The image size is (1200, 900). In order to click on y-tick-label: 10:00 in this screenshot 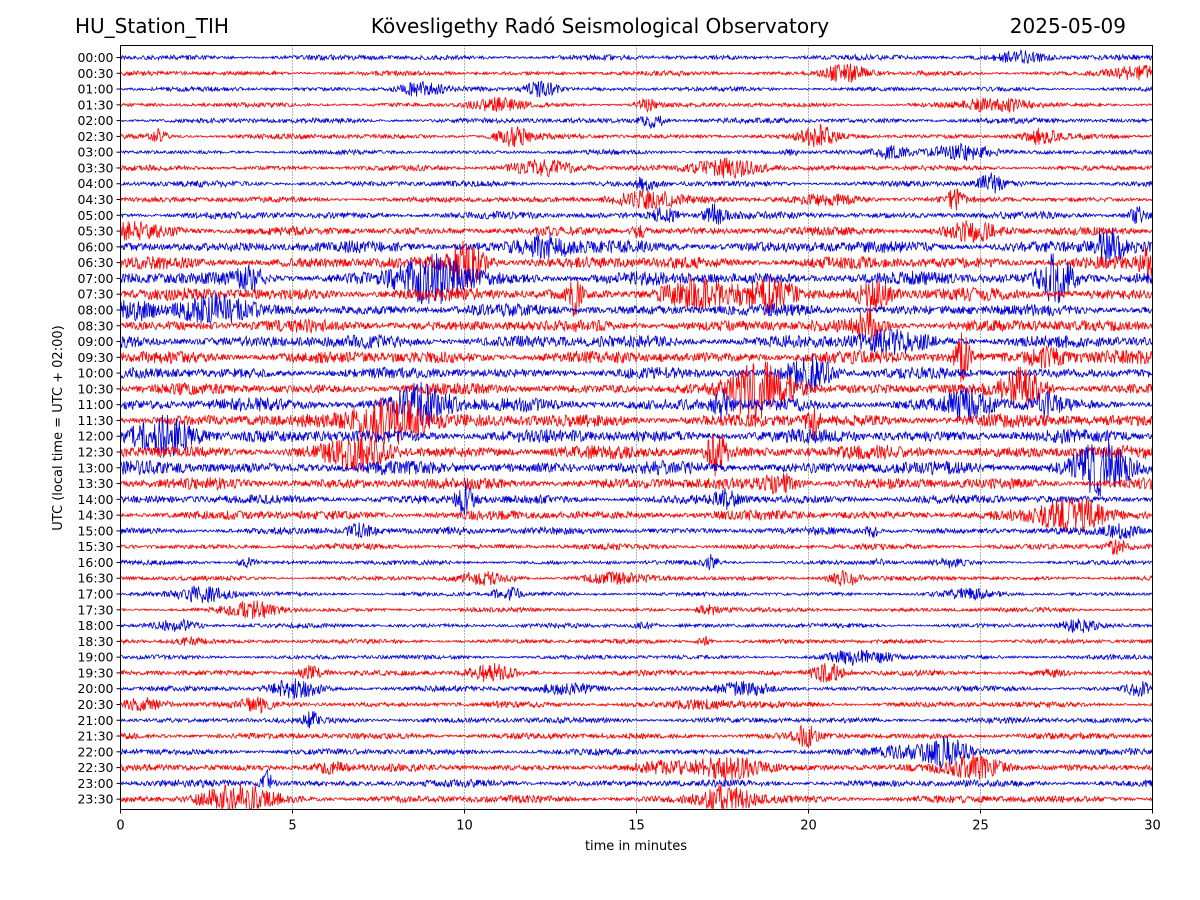, I will do `click(95, 373)`.